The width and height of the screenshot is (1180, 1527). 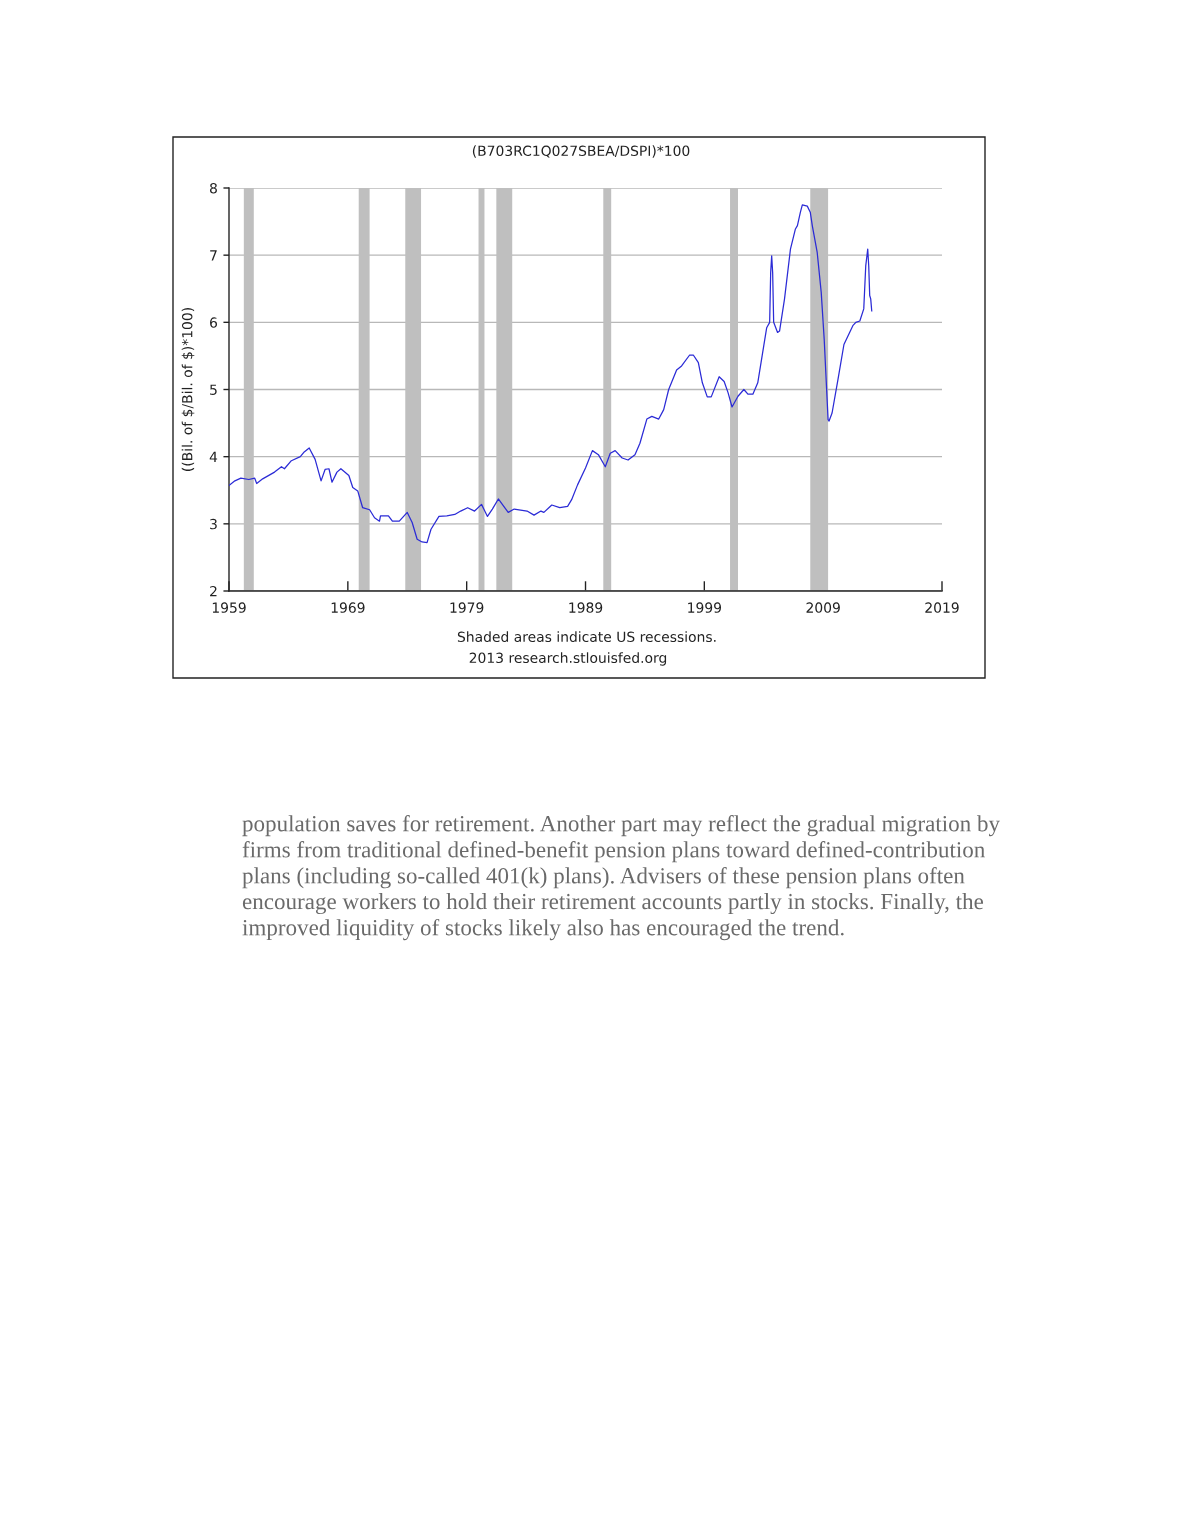 What do you see at coordinates (568, 659) in the screenshot?
I see `text: 2013 research.stlouisfed.org` at bounding box center [568, 659].